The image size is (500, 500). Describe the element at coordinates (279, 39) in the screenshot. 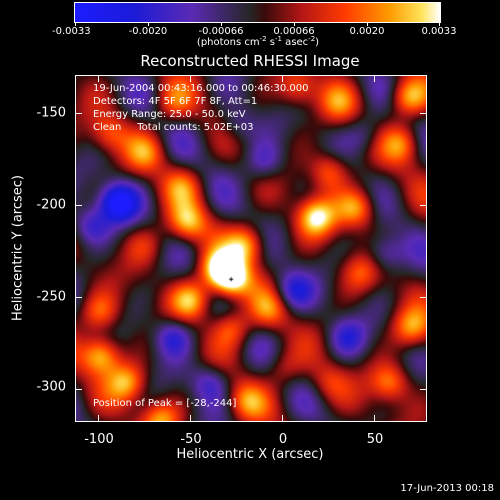

I see `unit-exponent: -1` at that location.